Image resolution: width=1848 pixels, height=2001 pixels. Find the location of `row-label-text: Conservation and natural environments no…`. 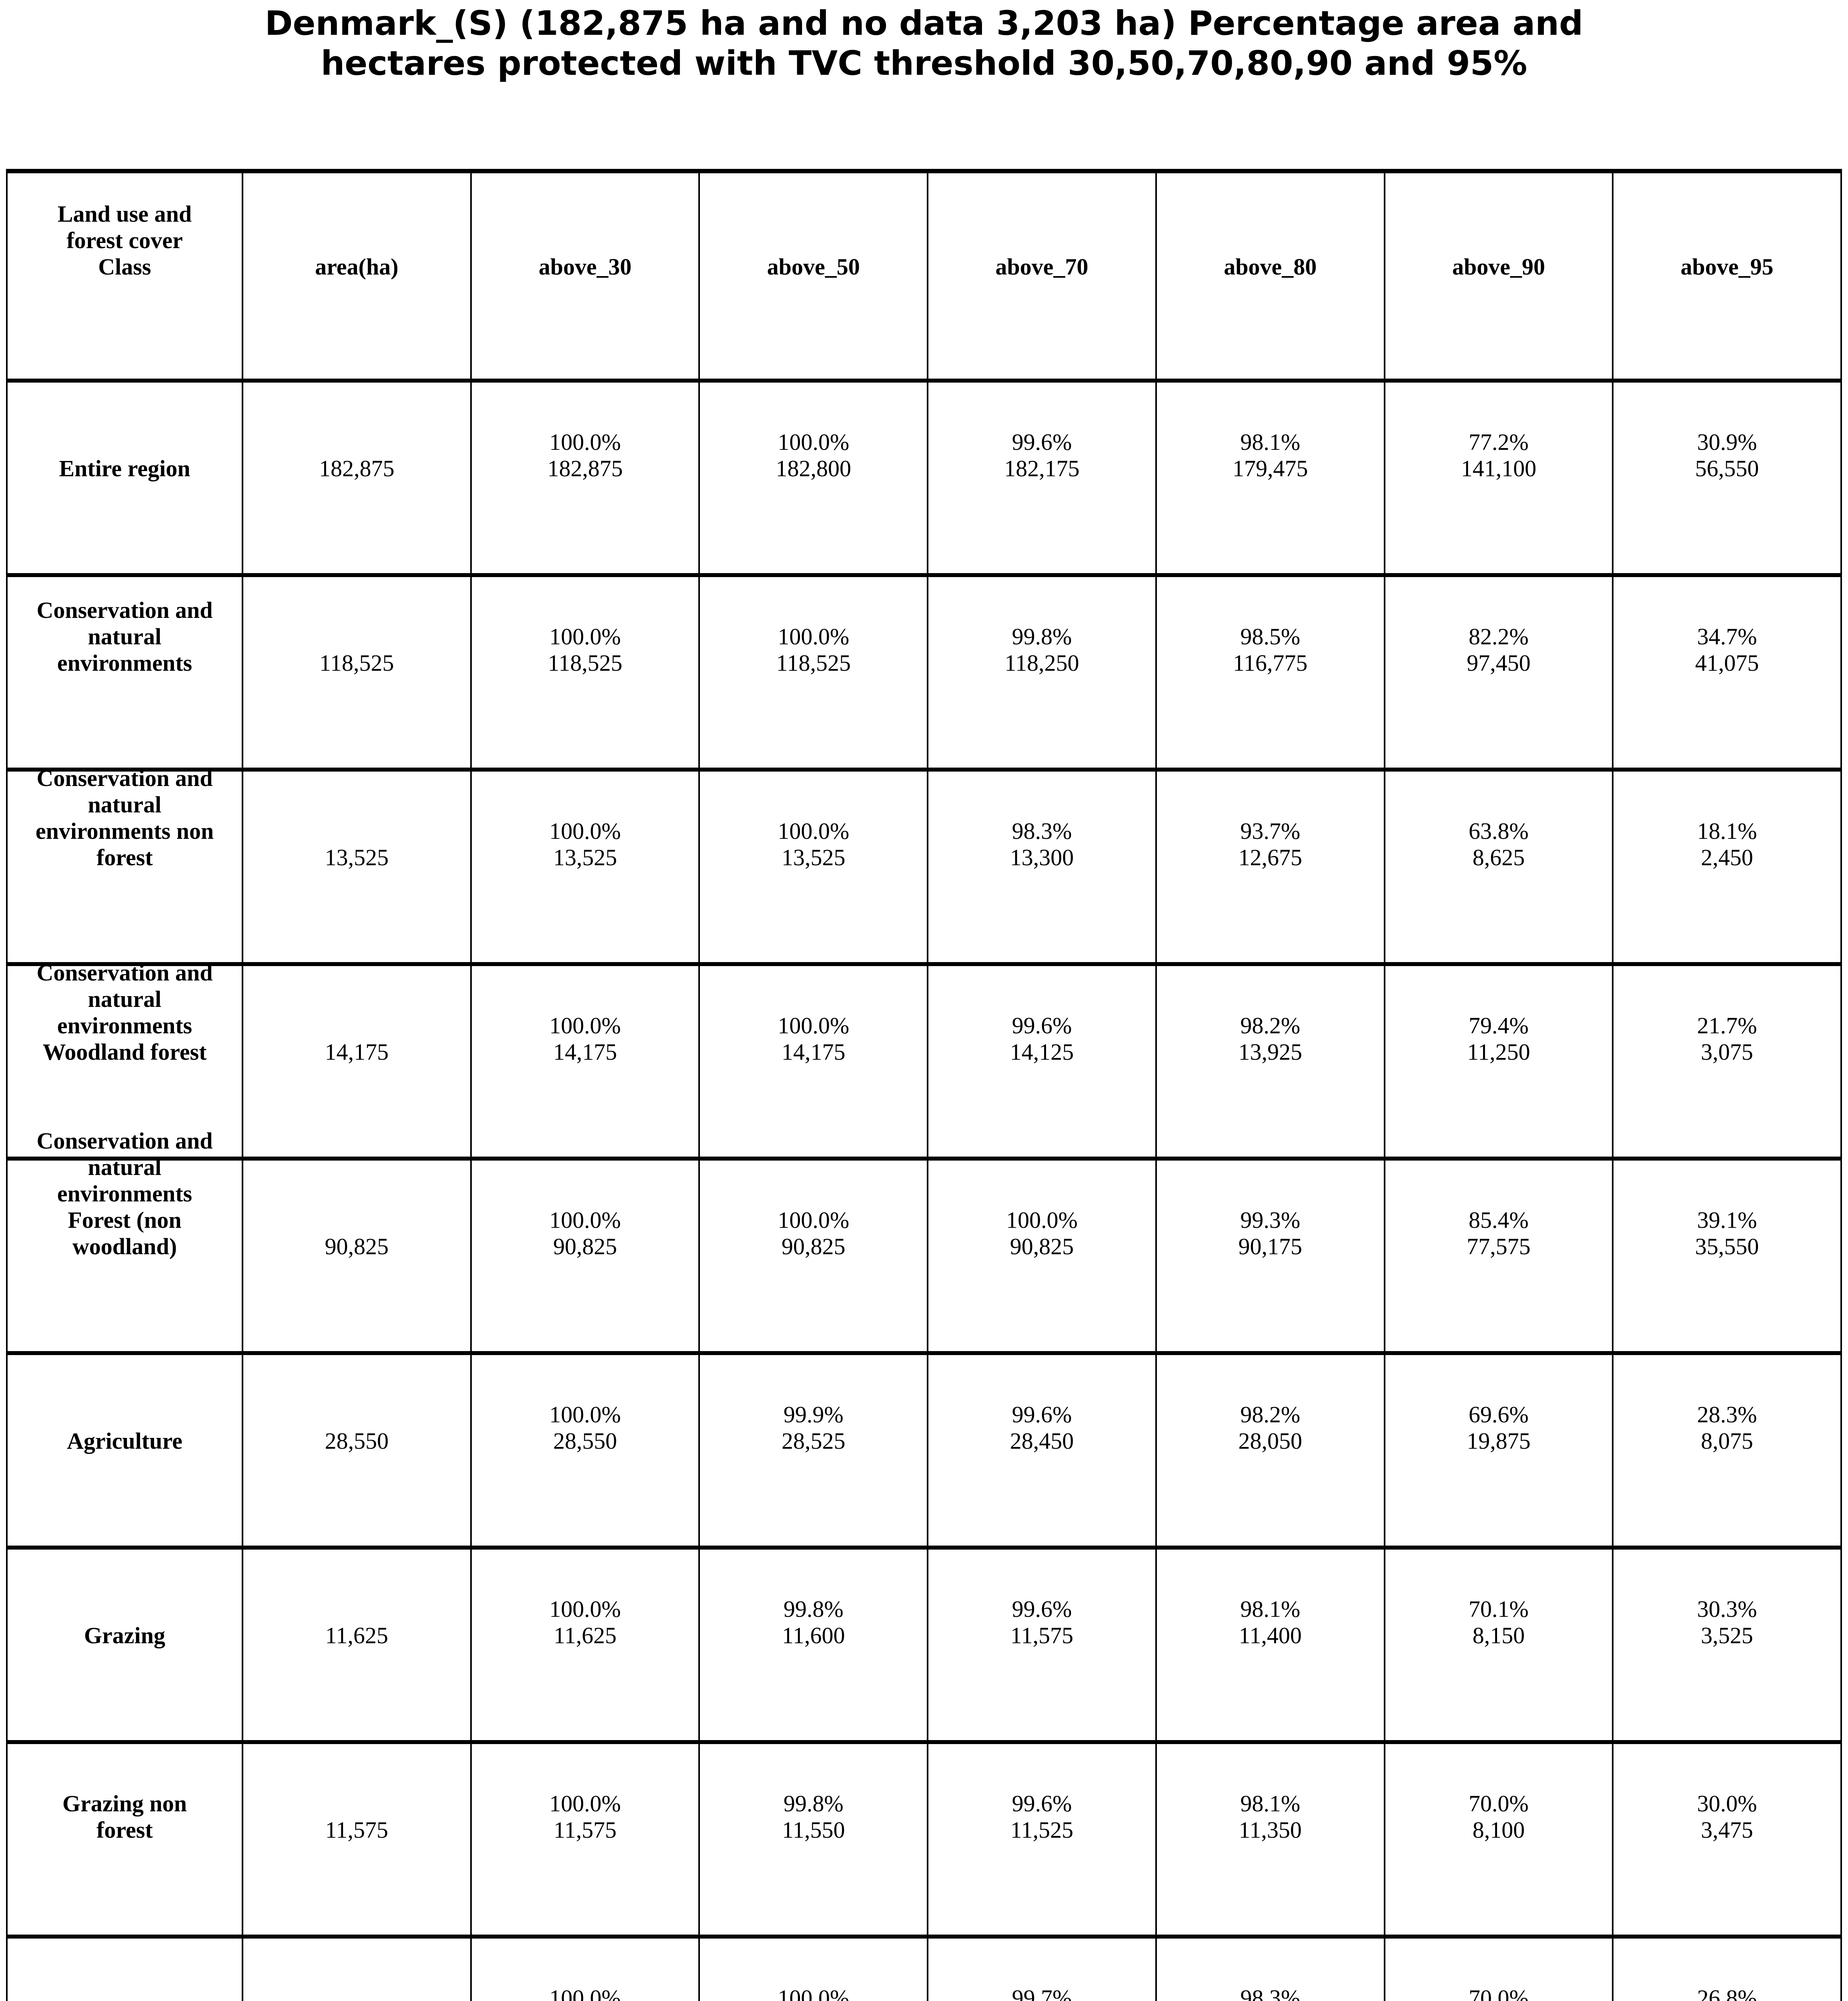

row-label-text: Conservation and natural environments no… is located at coordinates (124, 817).